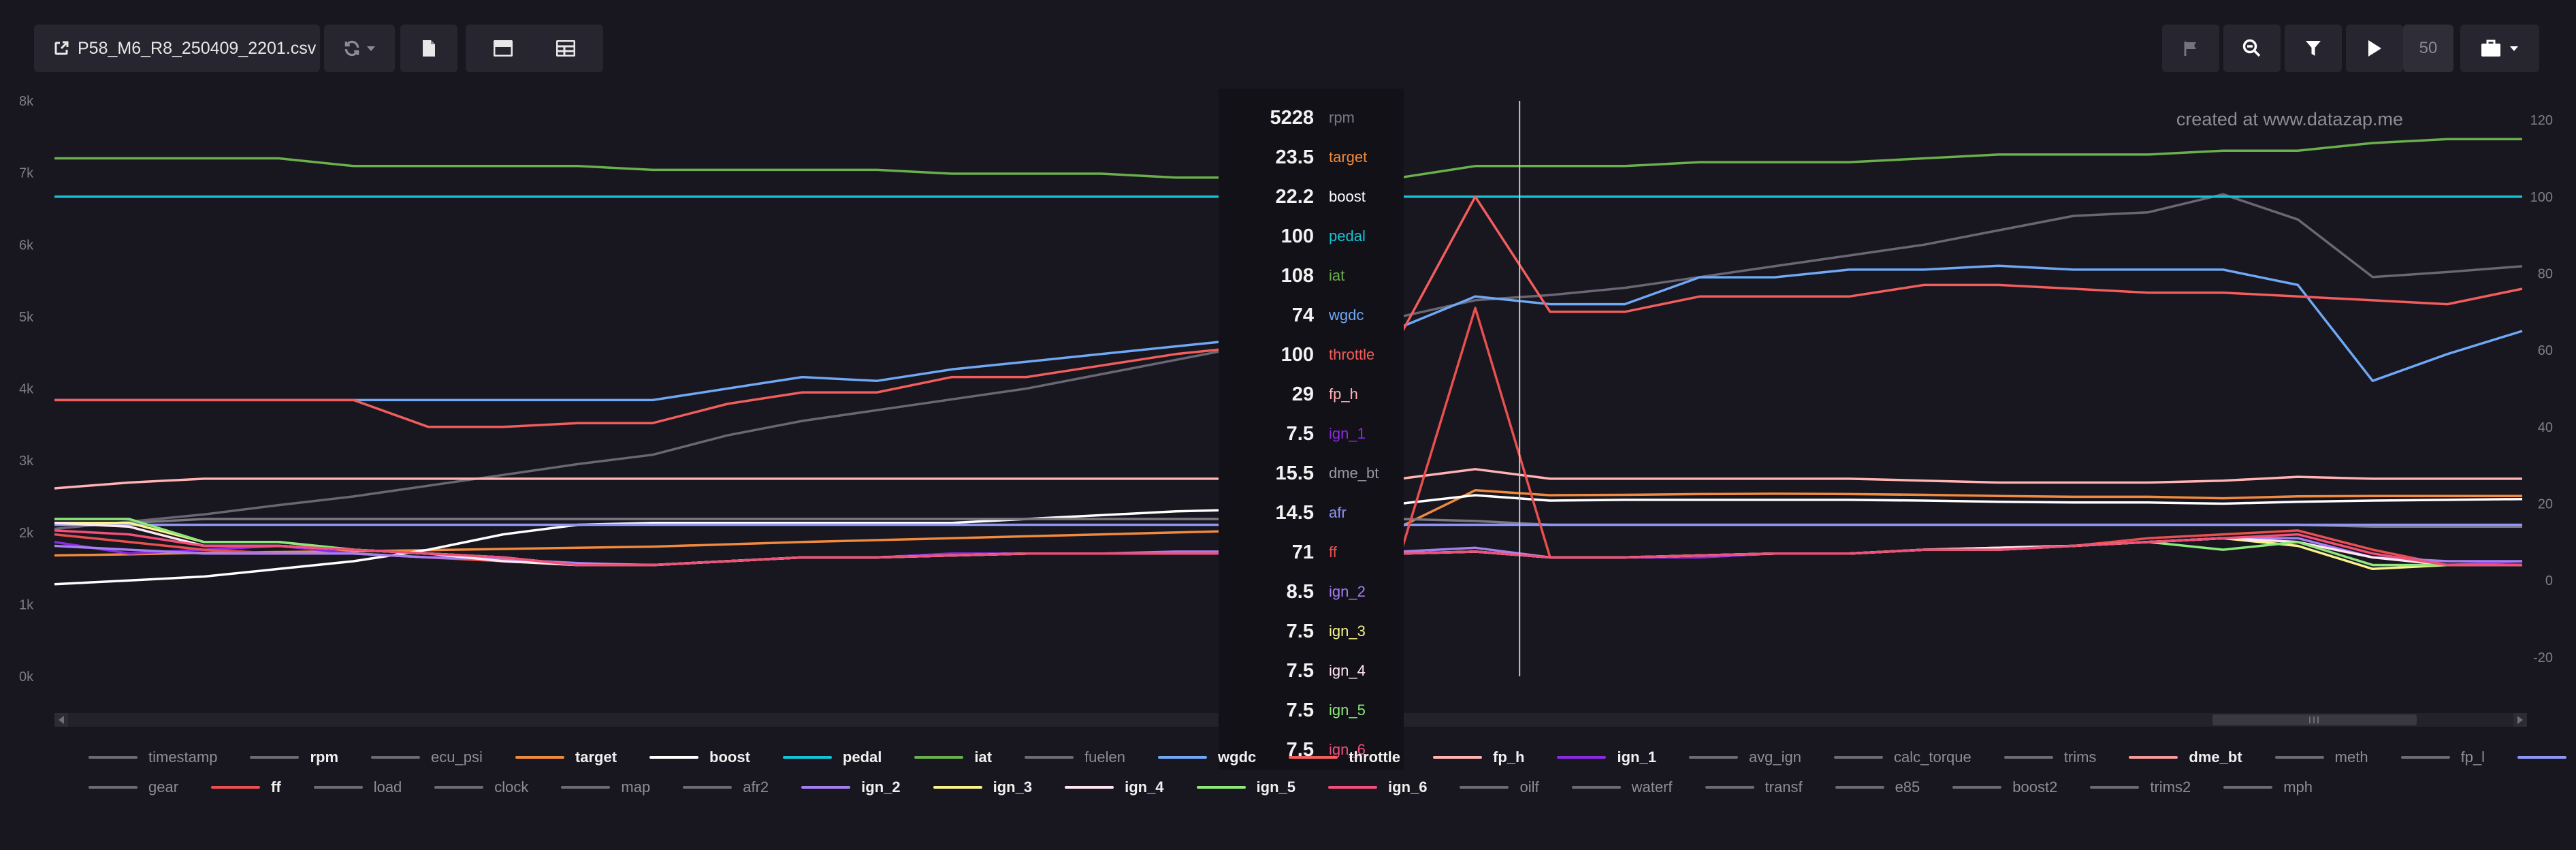  Describe the element at coordinates (1075, 758) in the screenshot. I see `legend-item-fuelen: fuelen` at that location.